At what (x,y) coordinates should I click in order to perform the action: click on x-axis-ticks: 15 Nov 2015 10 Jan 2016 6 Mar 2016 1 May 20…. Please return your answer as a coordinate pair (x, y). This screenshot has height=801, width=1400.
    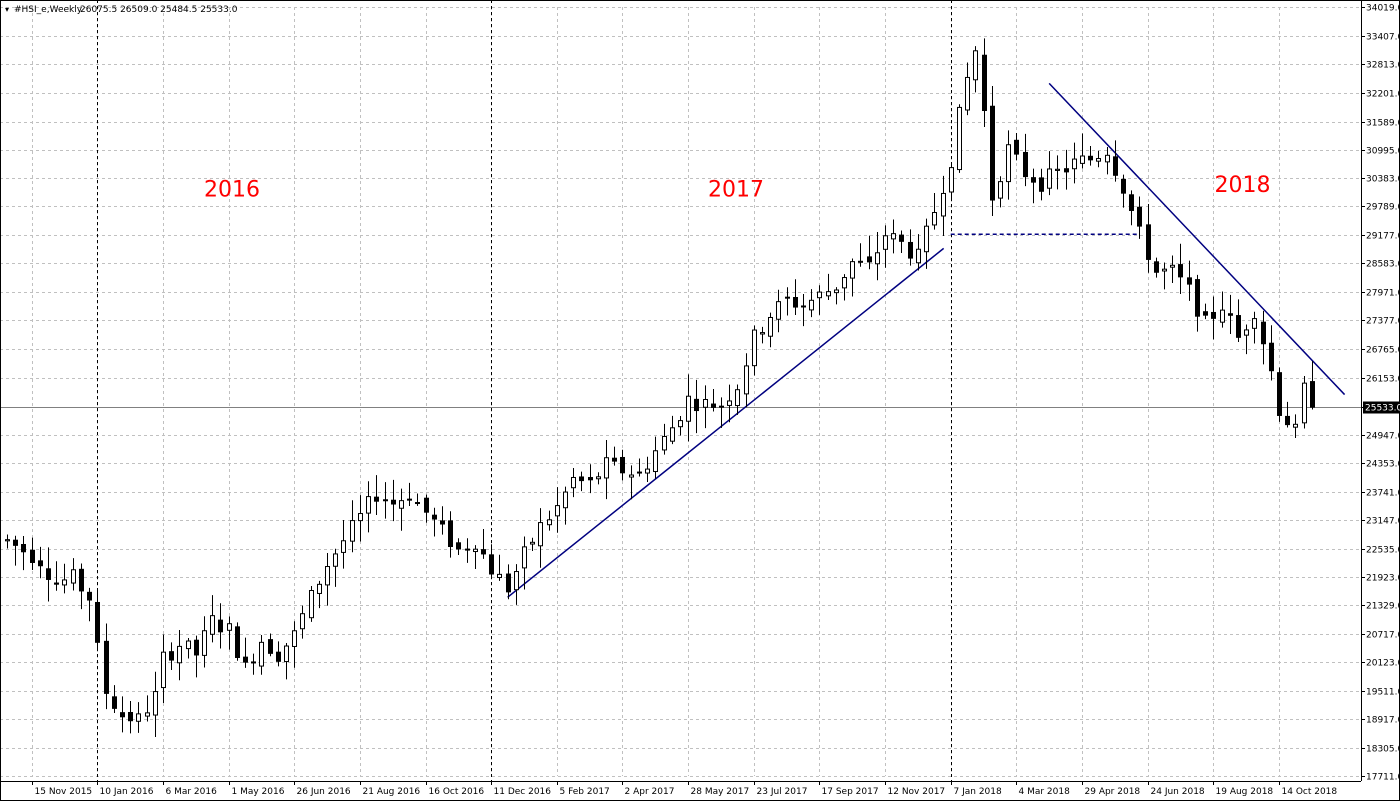
    Looking at the image, I should click on (685, 789).